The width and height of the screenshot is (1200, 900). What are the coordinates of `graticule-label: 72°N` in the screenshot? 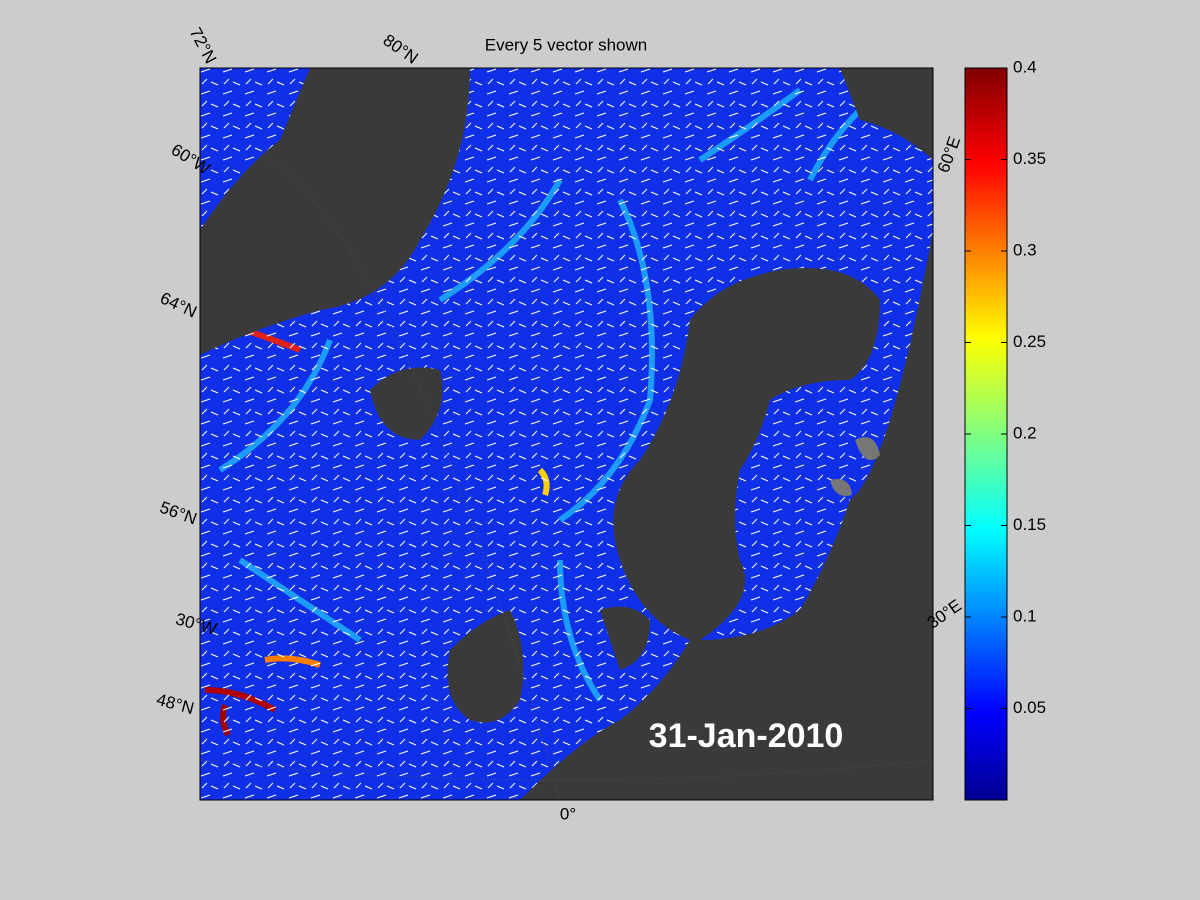 It's located at (203, 45).